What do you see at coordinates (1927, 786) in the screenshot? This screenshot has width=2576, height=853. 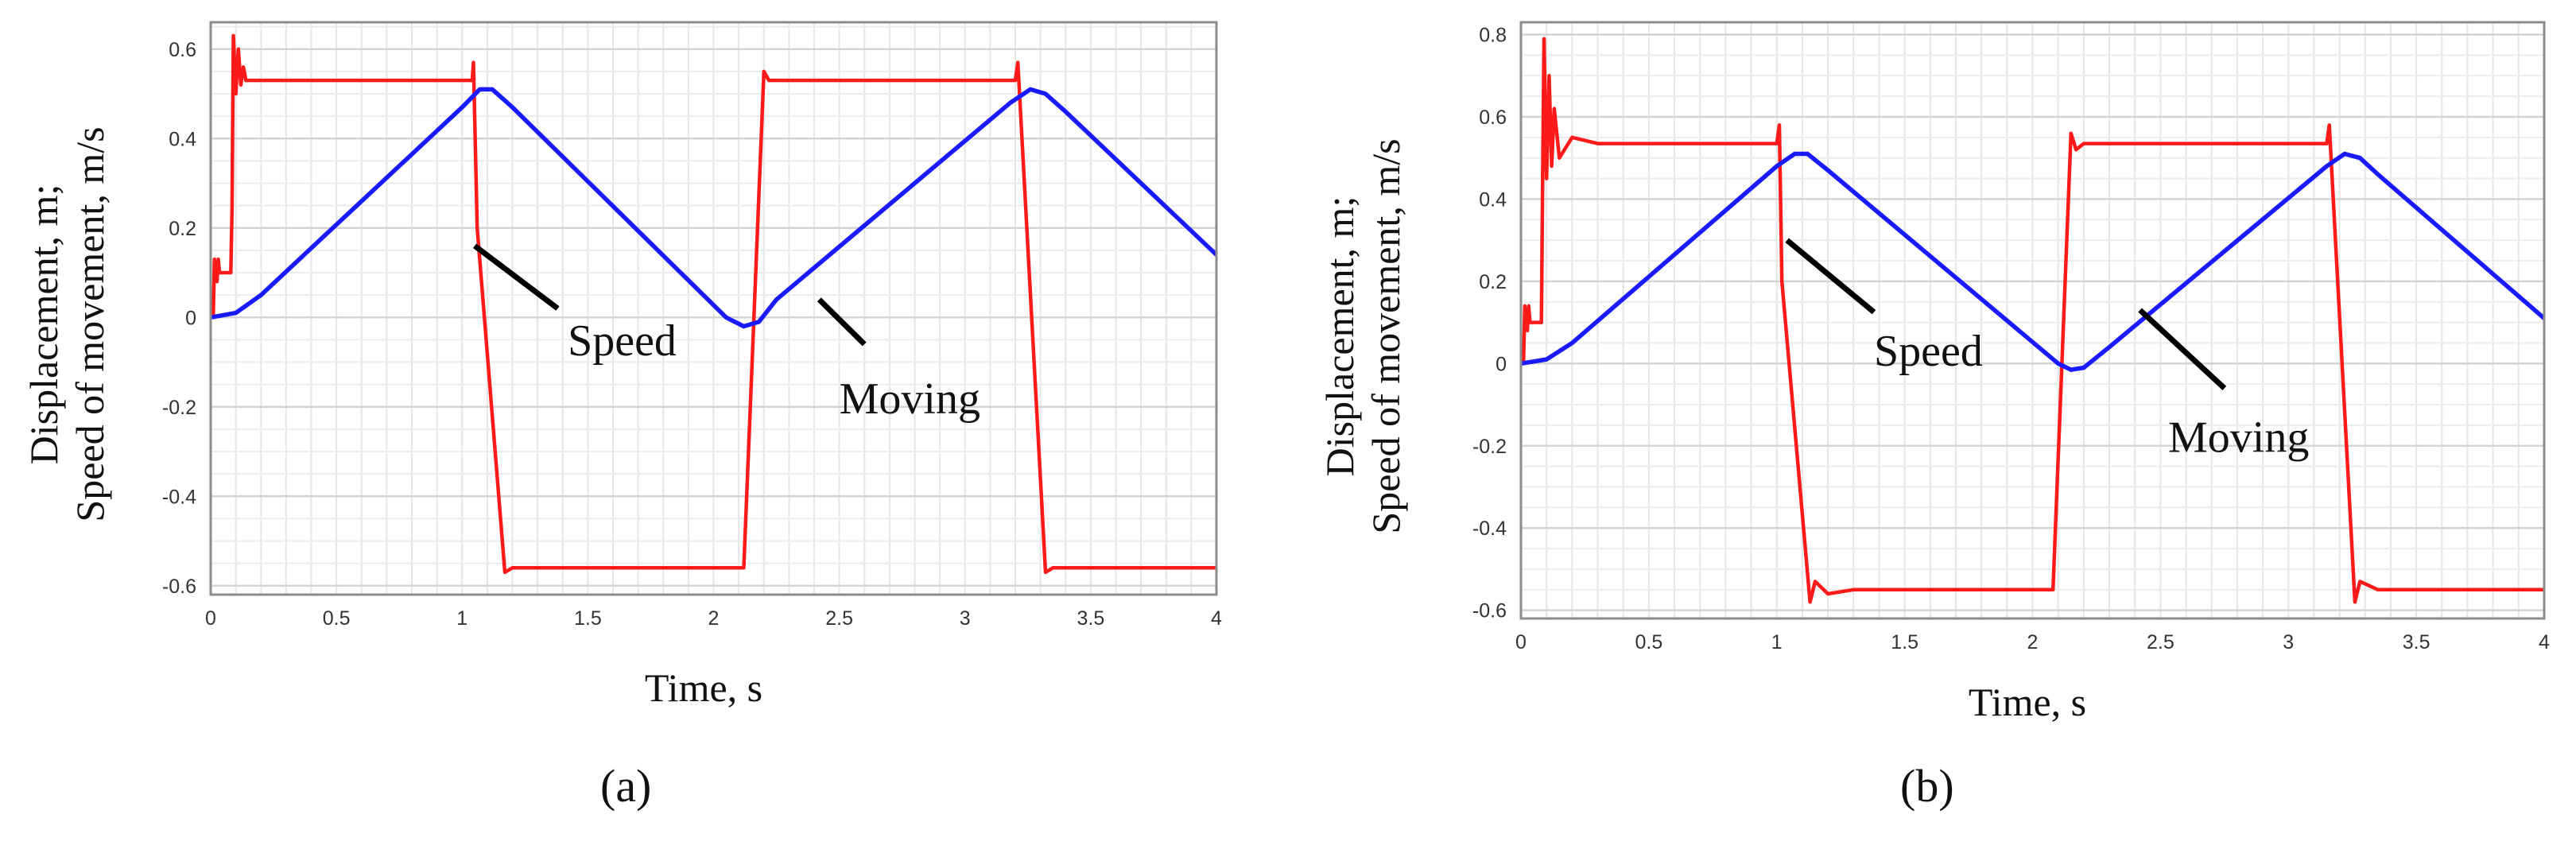 I see `panel-label-b: (b)` at bounding box center [1927, 786].